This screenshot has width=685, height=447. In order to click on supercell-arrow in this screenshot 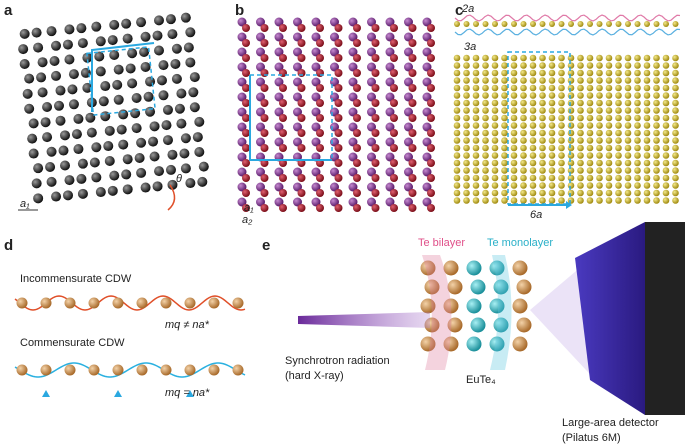, I will do `click(123, 77)`.